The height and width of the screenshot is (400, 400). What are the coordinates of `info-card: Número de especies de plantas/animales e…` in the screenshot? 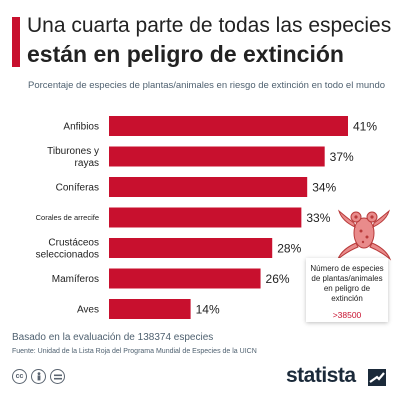 It's located at (347, 290).